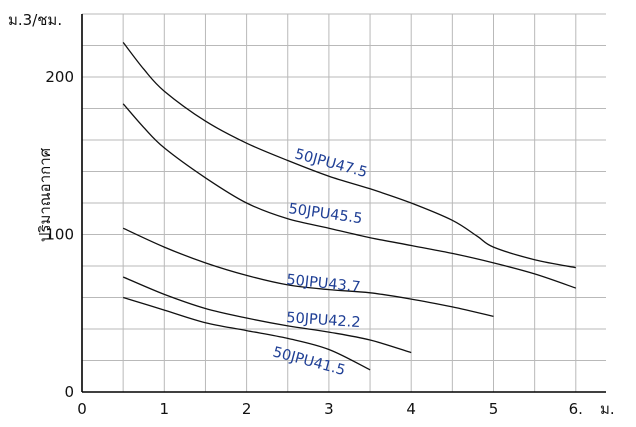 This screenshot has width=636, height=427. What do you see at coordinates (82, 409) in the screenshot?
I see `x-tick-label: 0` at bounding box center [82, 409].